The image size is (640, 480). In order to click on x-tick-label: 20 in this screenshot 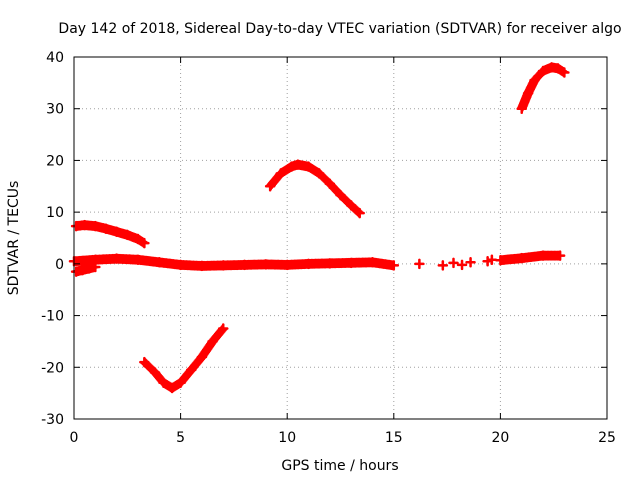, I will do `click(500, 438)`.